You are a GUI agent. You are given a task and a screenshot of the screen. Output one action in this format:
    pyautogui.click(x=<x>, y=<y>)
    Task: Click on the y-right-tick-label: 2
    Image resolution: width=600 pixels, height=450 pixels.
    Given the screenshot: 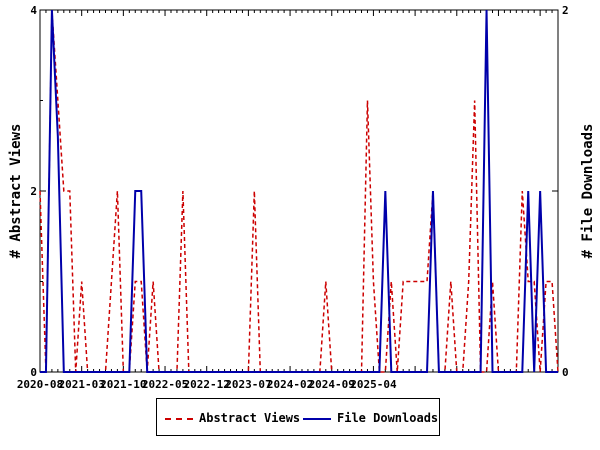 What is the action you would take?
    pyautogui.click(x=565, y=10)
    